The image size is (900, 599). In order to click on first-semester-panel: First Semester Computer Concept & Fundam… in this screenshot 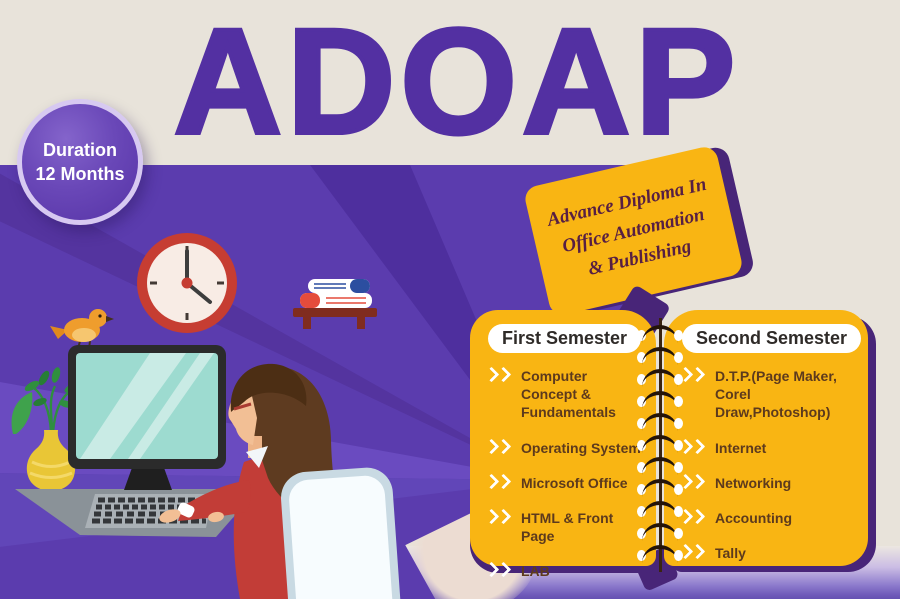, I will do `click(563, 444)`.